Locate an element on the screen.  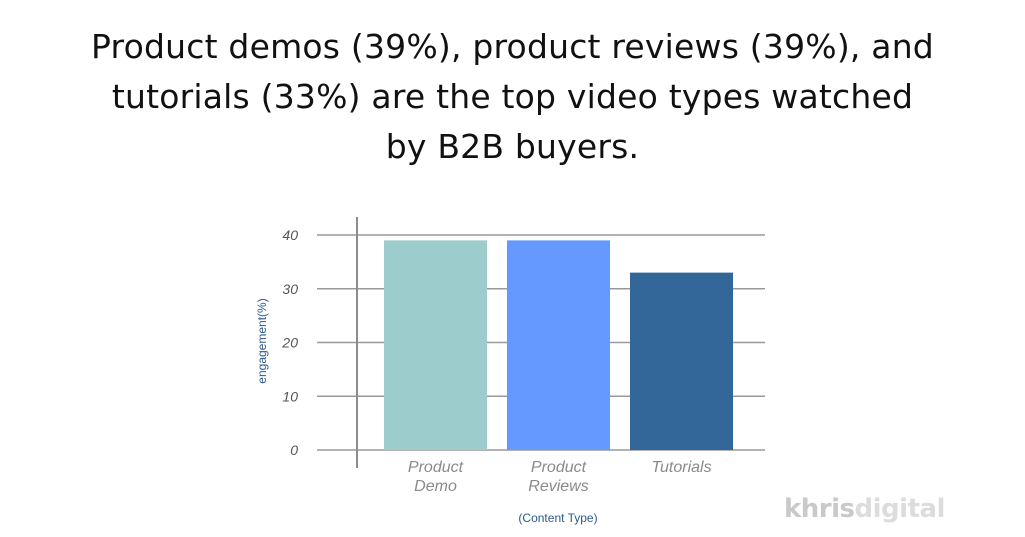
y-tick-label: 0 is located at coordinates (294, 450).